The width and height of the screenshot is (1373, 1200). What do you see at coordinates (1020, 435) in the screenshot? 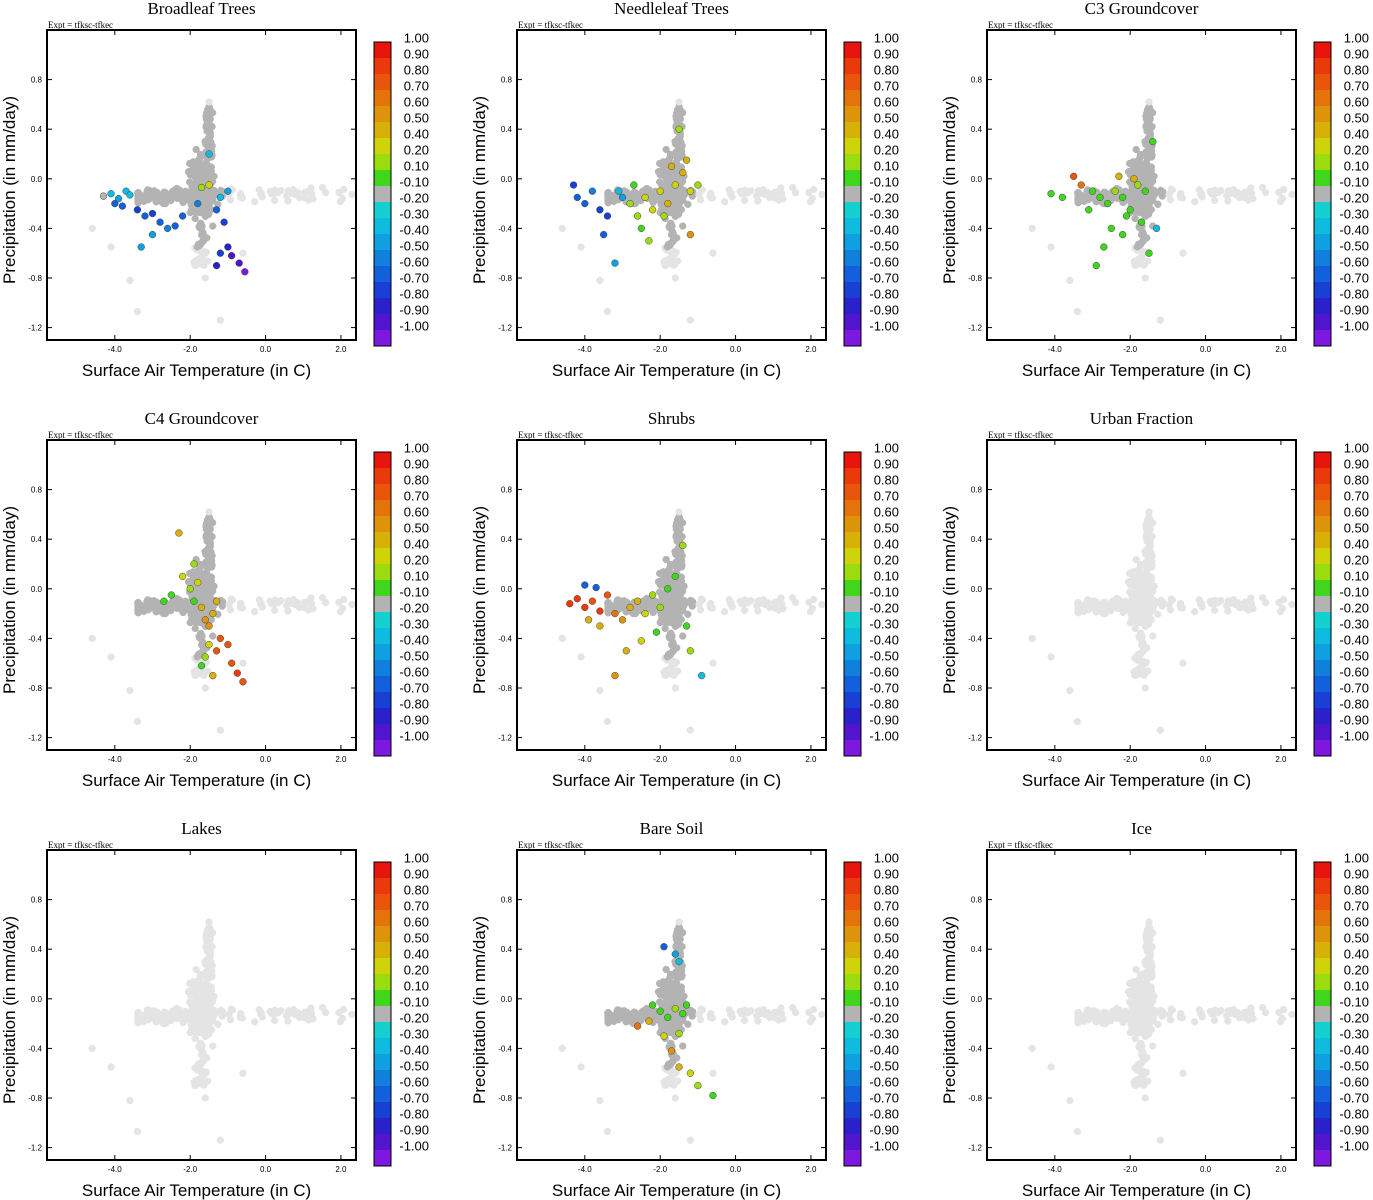
I see `experiment-label: Expt = tfksc-tfkec` at bounding box center [1020, 435].